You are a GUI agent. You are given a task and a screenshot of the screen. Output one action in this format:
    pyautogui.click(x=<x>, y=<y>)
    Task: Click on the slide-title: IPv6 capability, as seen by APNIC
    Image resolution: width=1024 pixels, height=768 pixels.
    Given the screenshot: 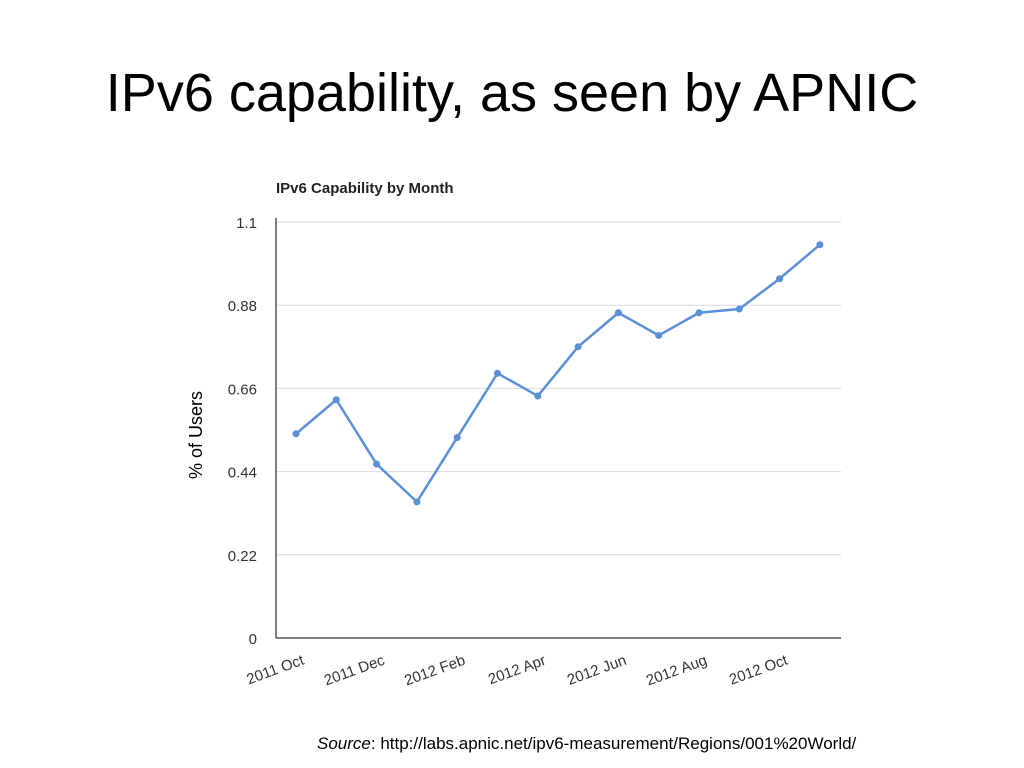 What is the action you would take?
    pyautogui.click(x=512, y=93)
    